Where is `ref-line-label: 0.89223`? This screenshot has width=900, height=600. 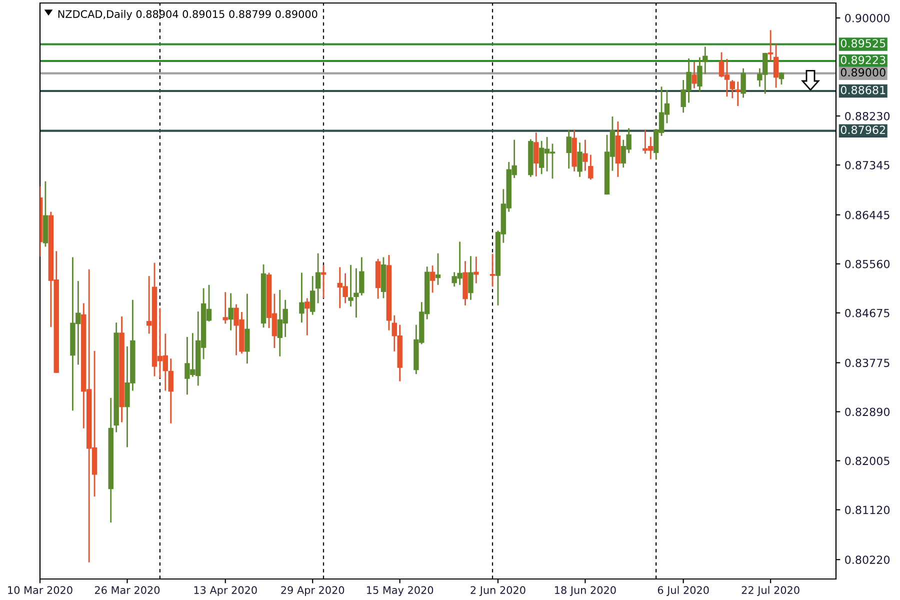
ref-line-label: 0.89223 is located at coordinates (863, 60).